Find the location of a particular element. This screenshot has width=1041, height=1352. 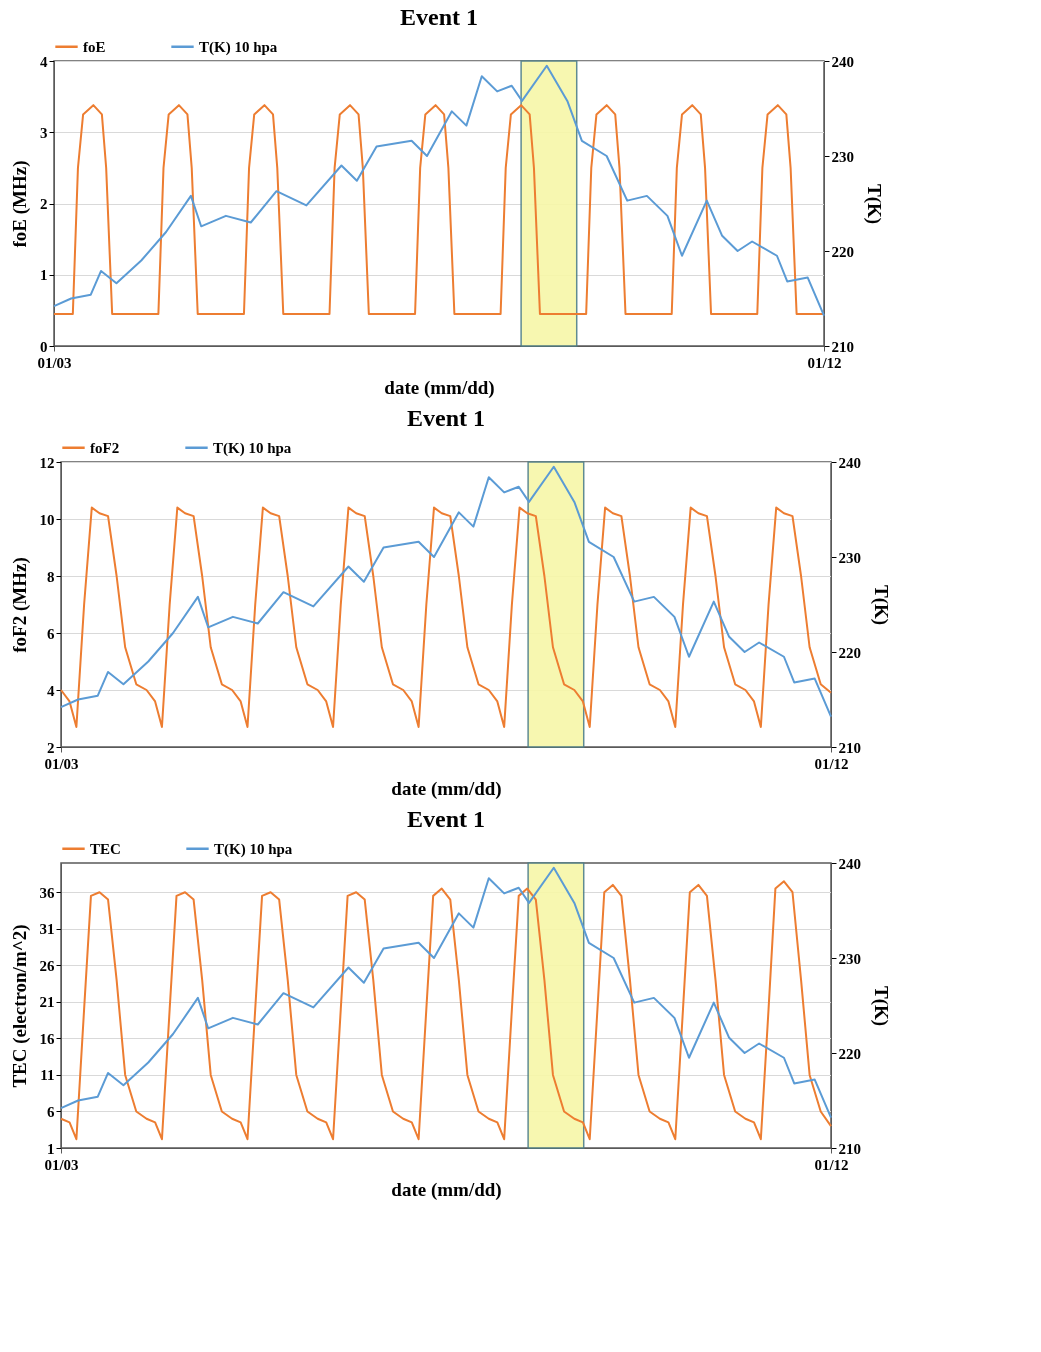

y-tick-label: 12 is located at coordinates (47, 462).